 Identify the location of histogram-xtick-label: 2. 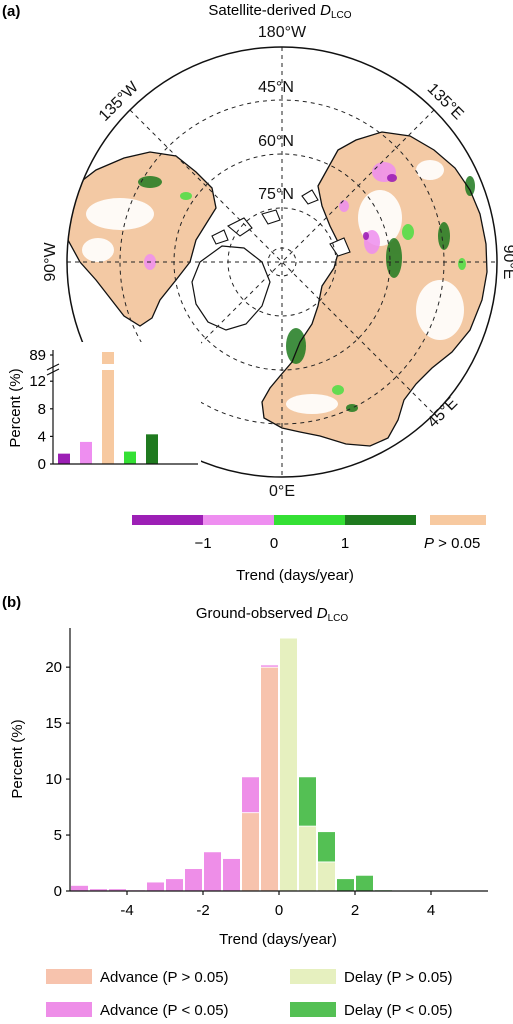
(355, 910).